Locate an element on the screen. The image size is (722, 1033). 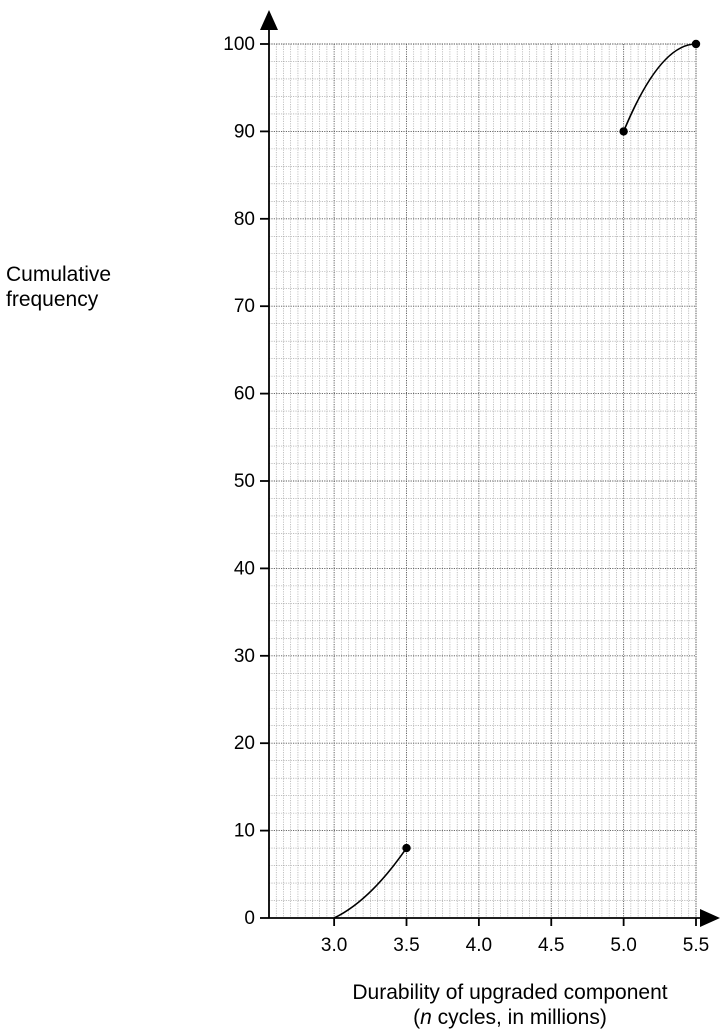
x-tick-label: 5.0 is located at coordinates (623, 945).